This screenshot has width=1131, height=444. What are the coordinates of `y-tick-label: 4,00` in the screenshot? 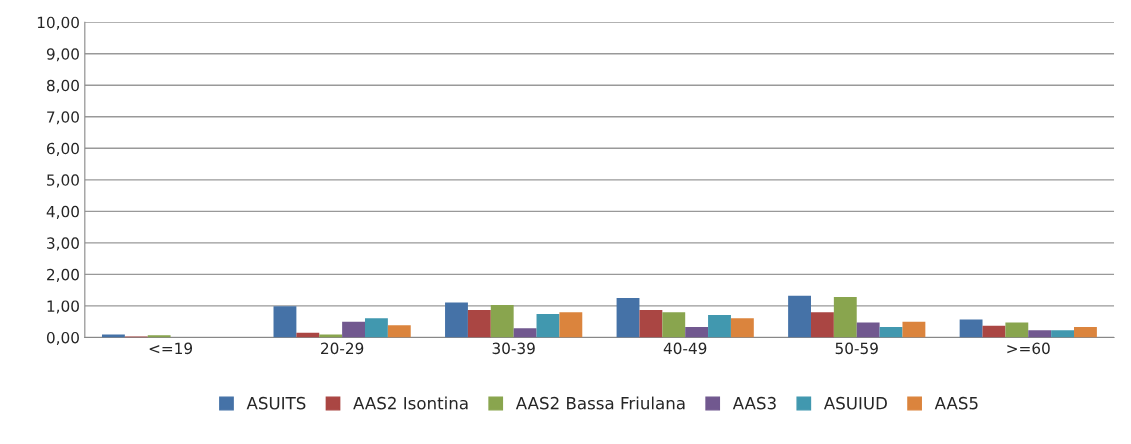 It's located at (62, 212).